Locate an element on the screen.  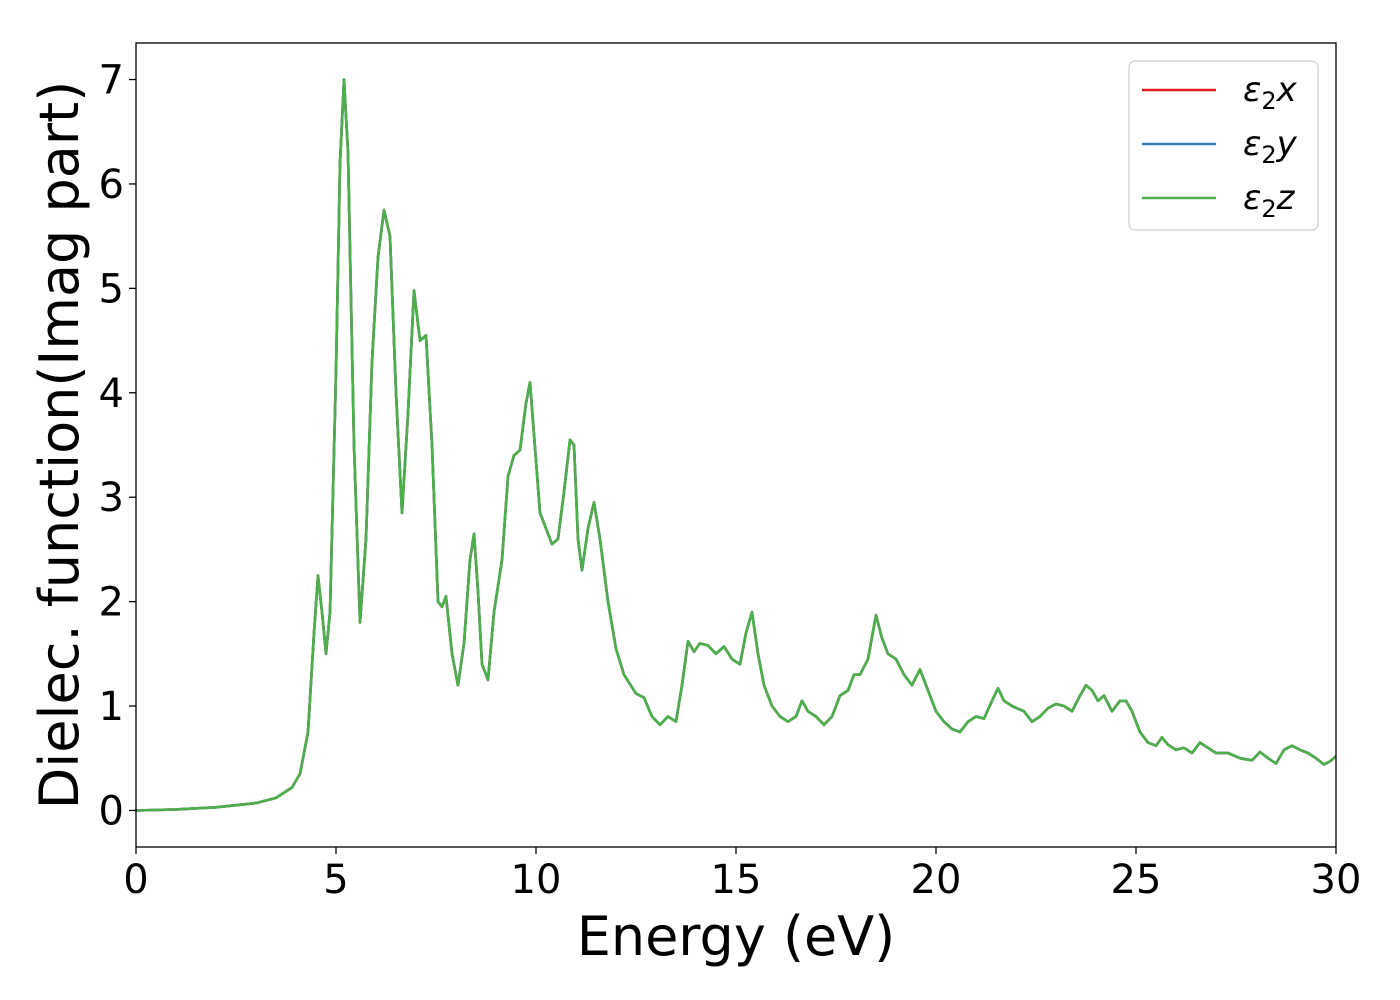
legend-box is located at coordinates (1223, 145).